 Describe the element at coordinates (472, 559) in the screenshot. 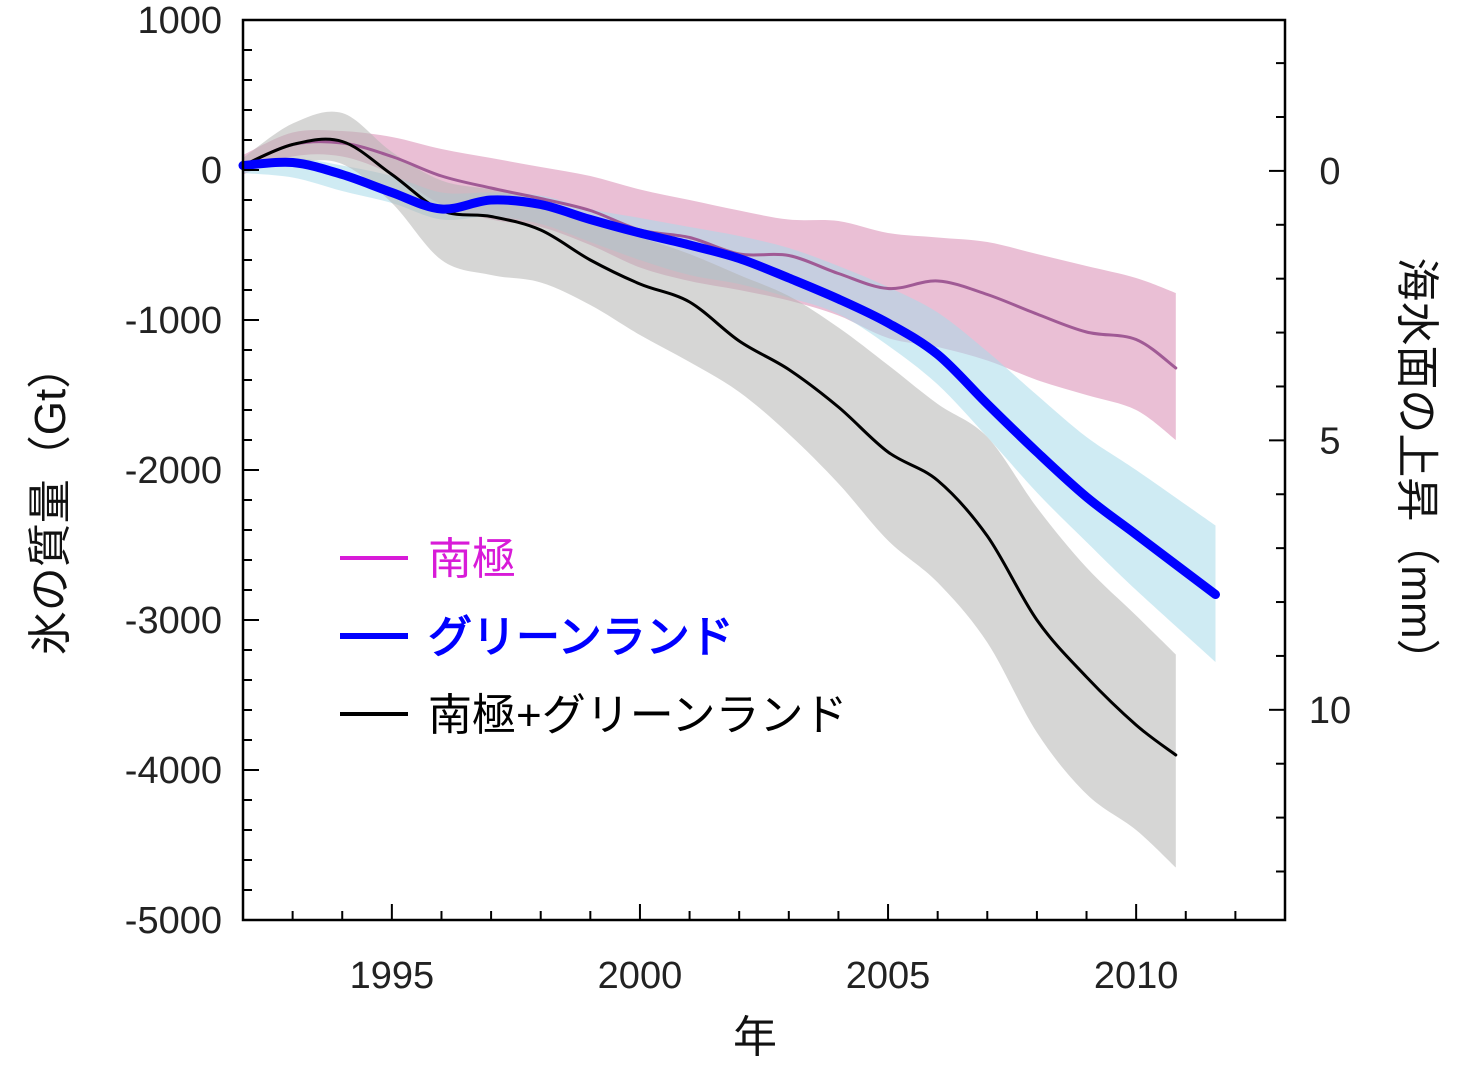

I see `legend-label-antarctica: 南極` at that location.